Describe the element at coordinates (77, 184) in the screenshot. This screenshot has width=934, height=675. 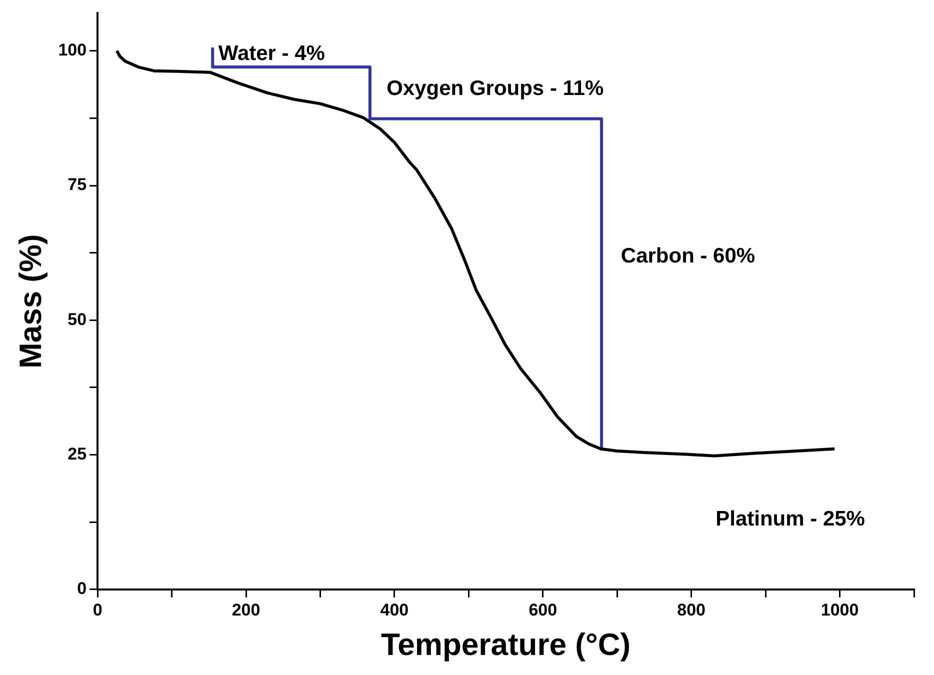
I see `y-tick-label: 75` at that location.